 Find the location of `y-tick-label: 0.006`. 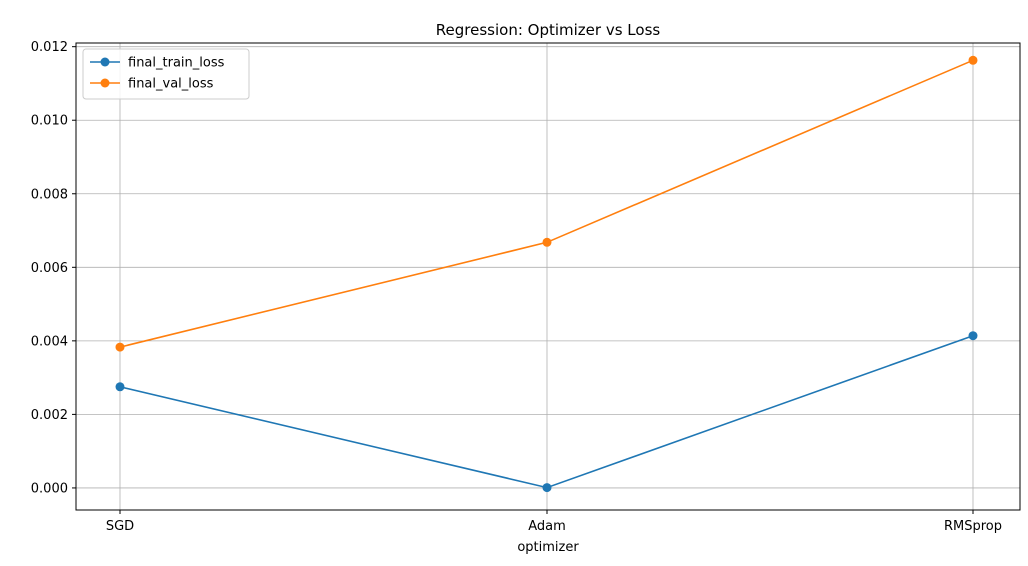

y-tick-label: 0.006 is located at coordinates (49, 268).